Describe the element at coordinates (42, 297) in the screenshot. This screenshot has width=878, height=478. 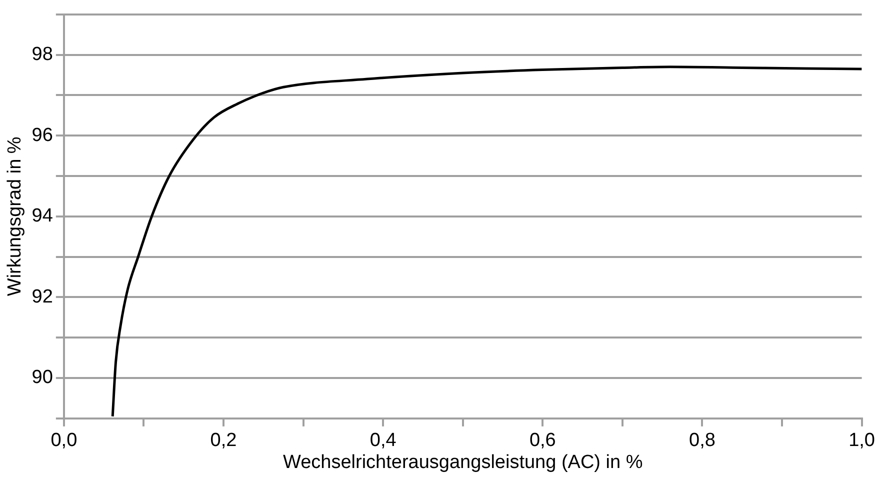
I see `y-tick-label: 92` at that location.